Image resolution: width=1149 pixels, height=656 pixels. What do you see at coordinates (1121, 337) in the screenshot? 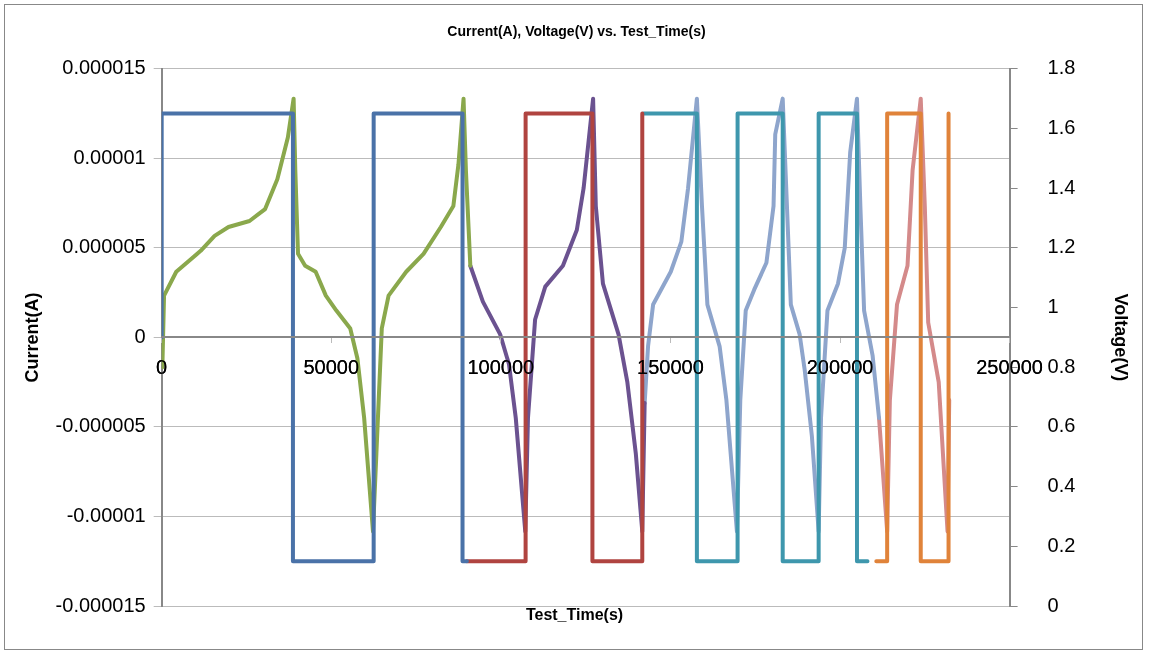
I see `y2-axis-title: Voltage(V)` at bounding box center [1121, 337].